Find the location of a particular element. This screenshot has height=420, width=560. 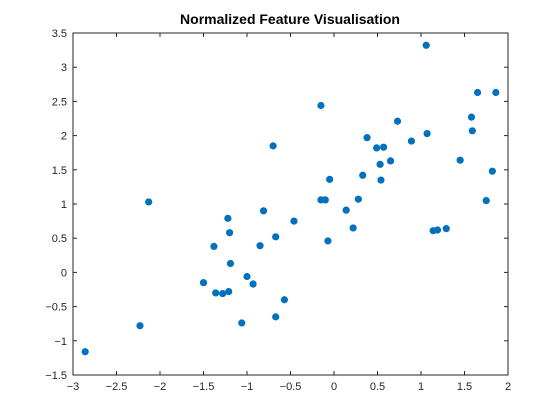

y-tick-label: 3 is located at coordinates (64, 68).